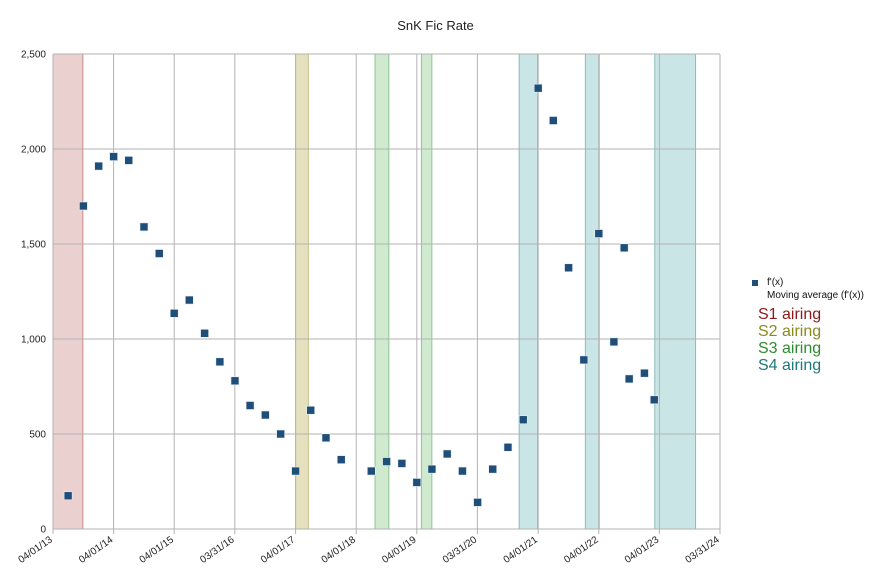 This screenshot has width=871, height=574. Describe the element at coordinates (339, 550) in the screenshot. I see `x-tick-label-5: 04/01/18` at that location.